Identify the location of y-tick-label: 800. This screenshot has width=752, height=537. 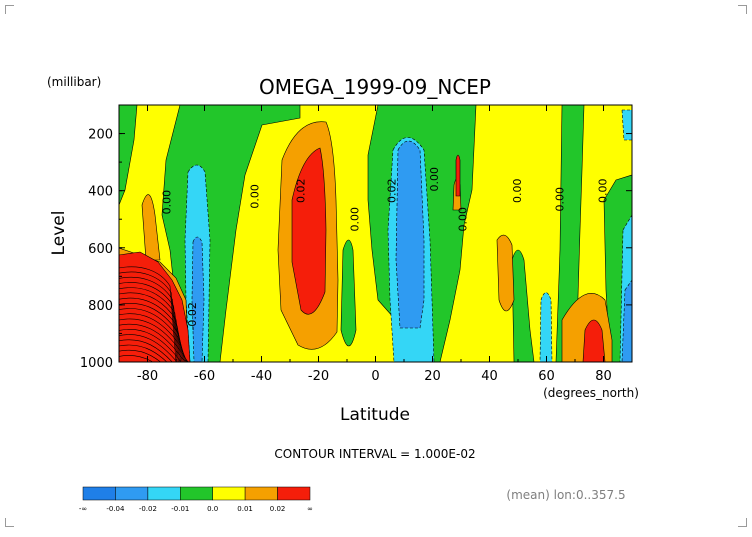
(100, 306).